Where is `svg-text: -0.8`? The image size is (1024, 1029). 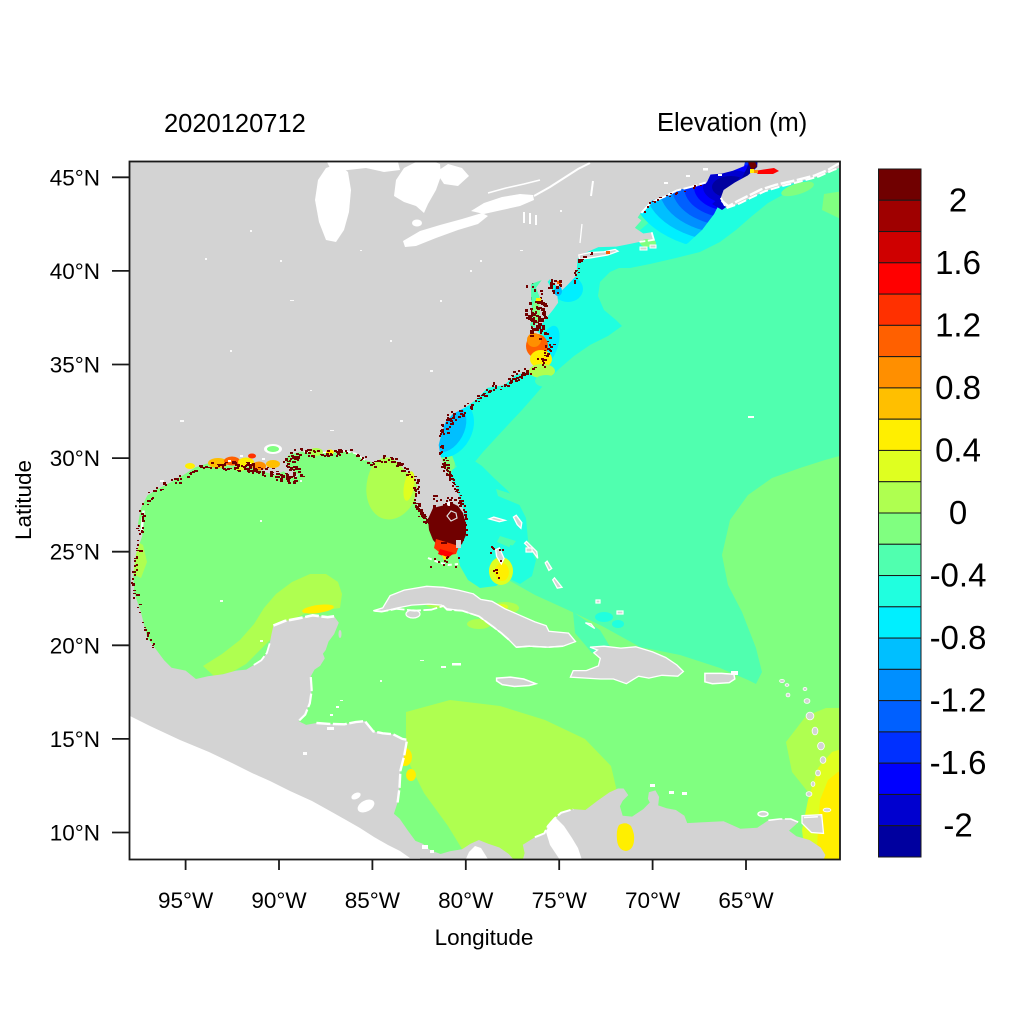 svg-text: -0.8 is located at coordinates (958, 637).